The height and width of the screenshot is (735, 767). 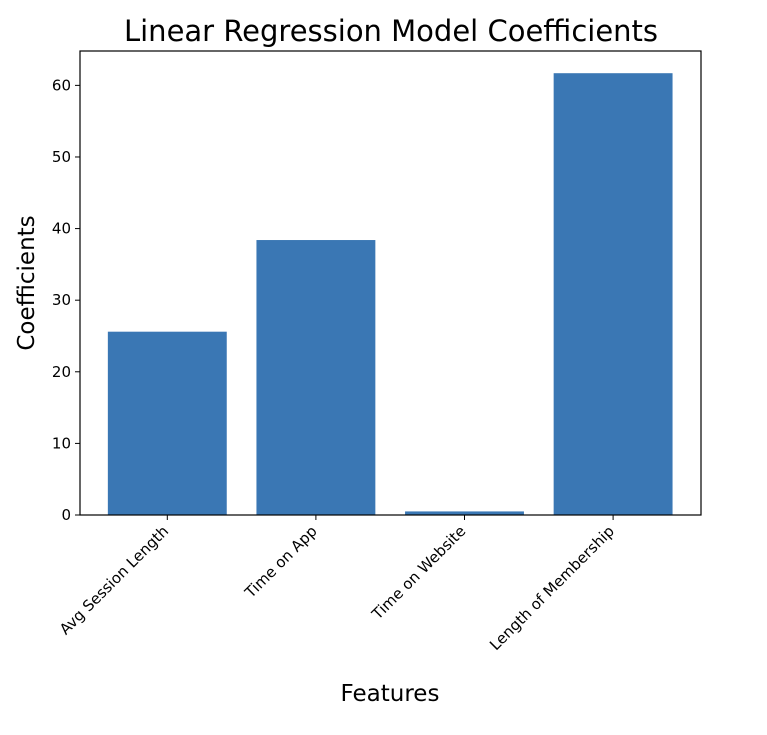 What do you see at coordinates (61, 300) in the screenshot?
I see `y-tick-label: 30` at bounding box center [61, 300].